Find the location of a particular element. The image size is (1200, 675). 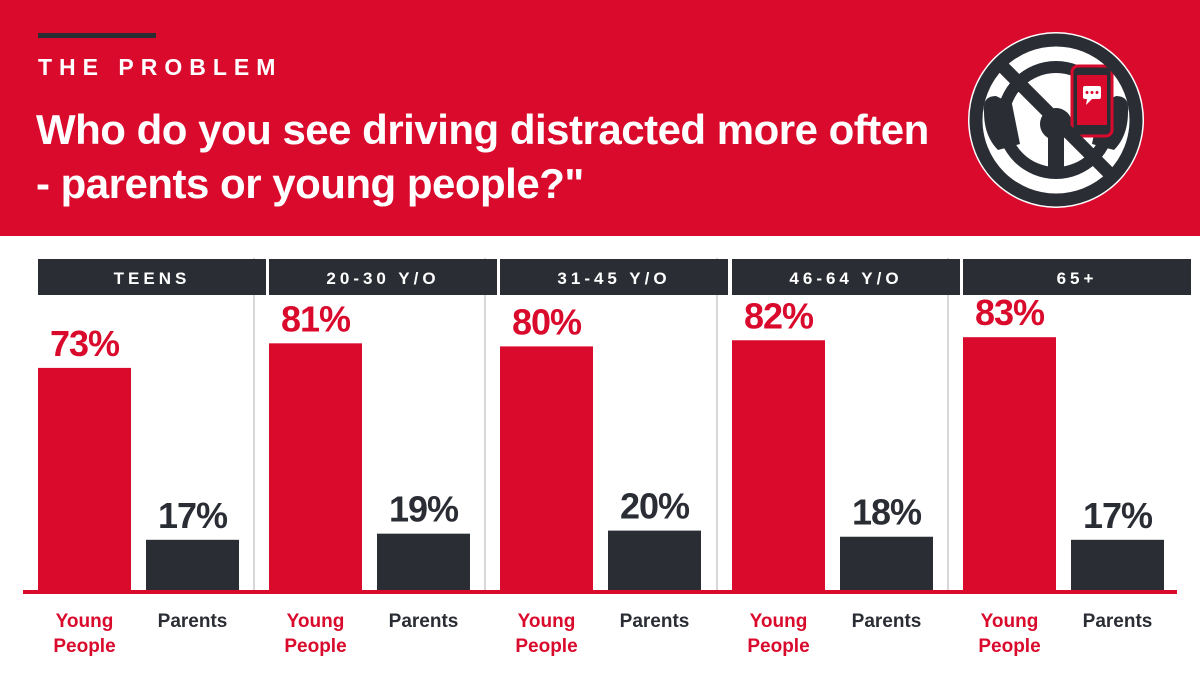

data-label: 81% is located at coordinates (316, 318).